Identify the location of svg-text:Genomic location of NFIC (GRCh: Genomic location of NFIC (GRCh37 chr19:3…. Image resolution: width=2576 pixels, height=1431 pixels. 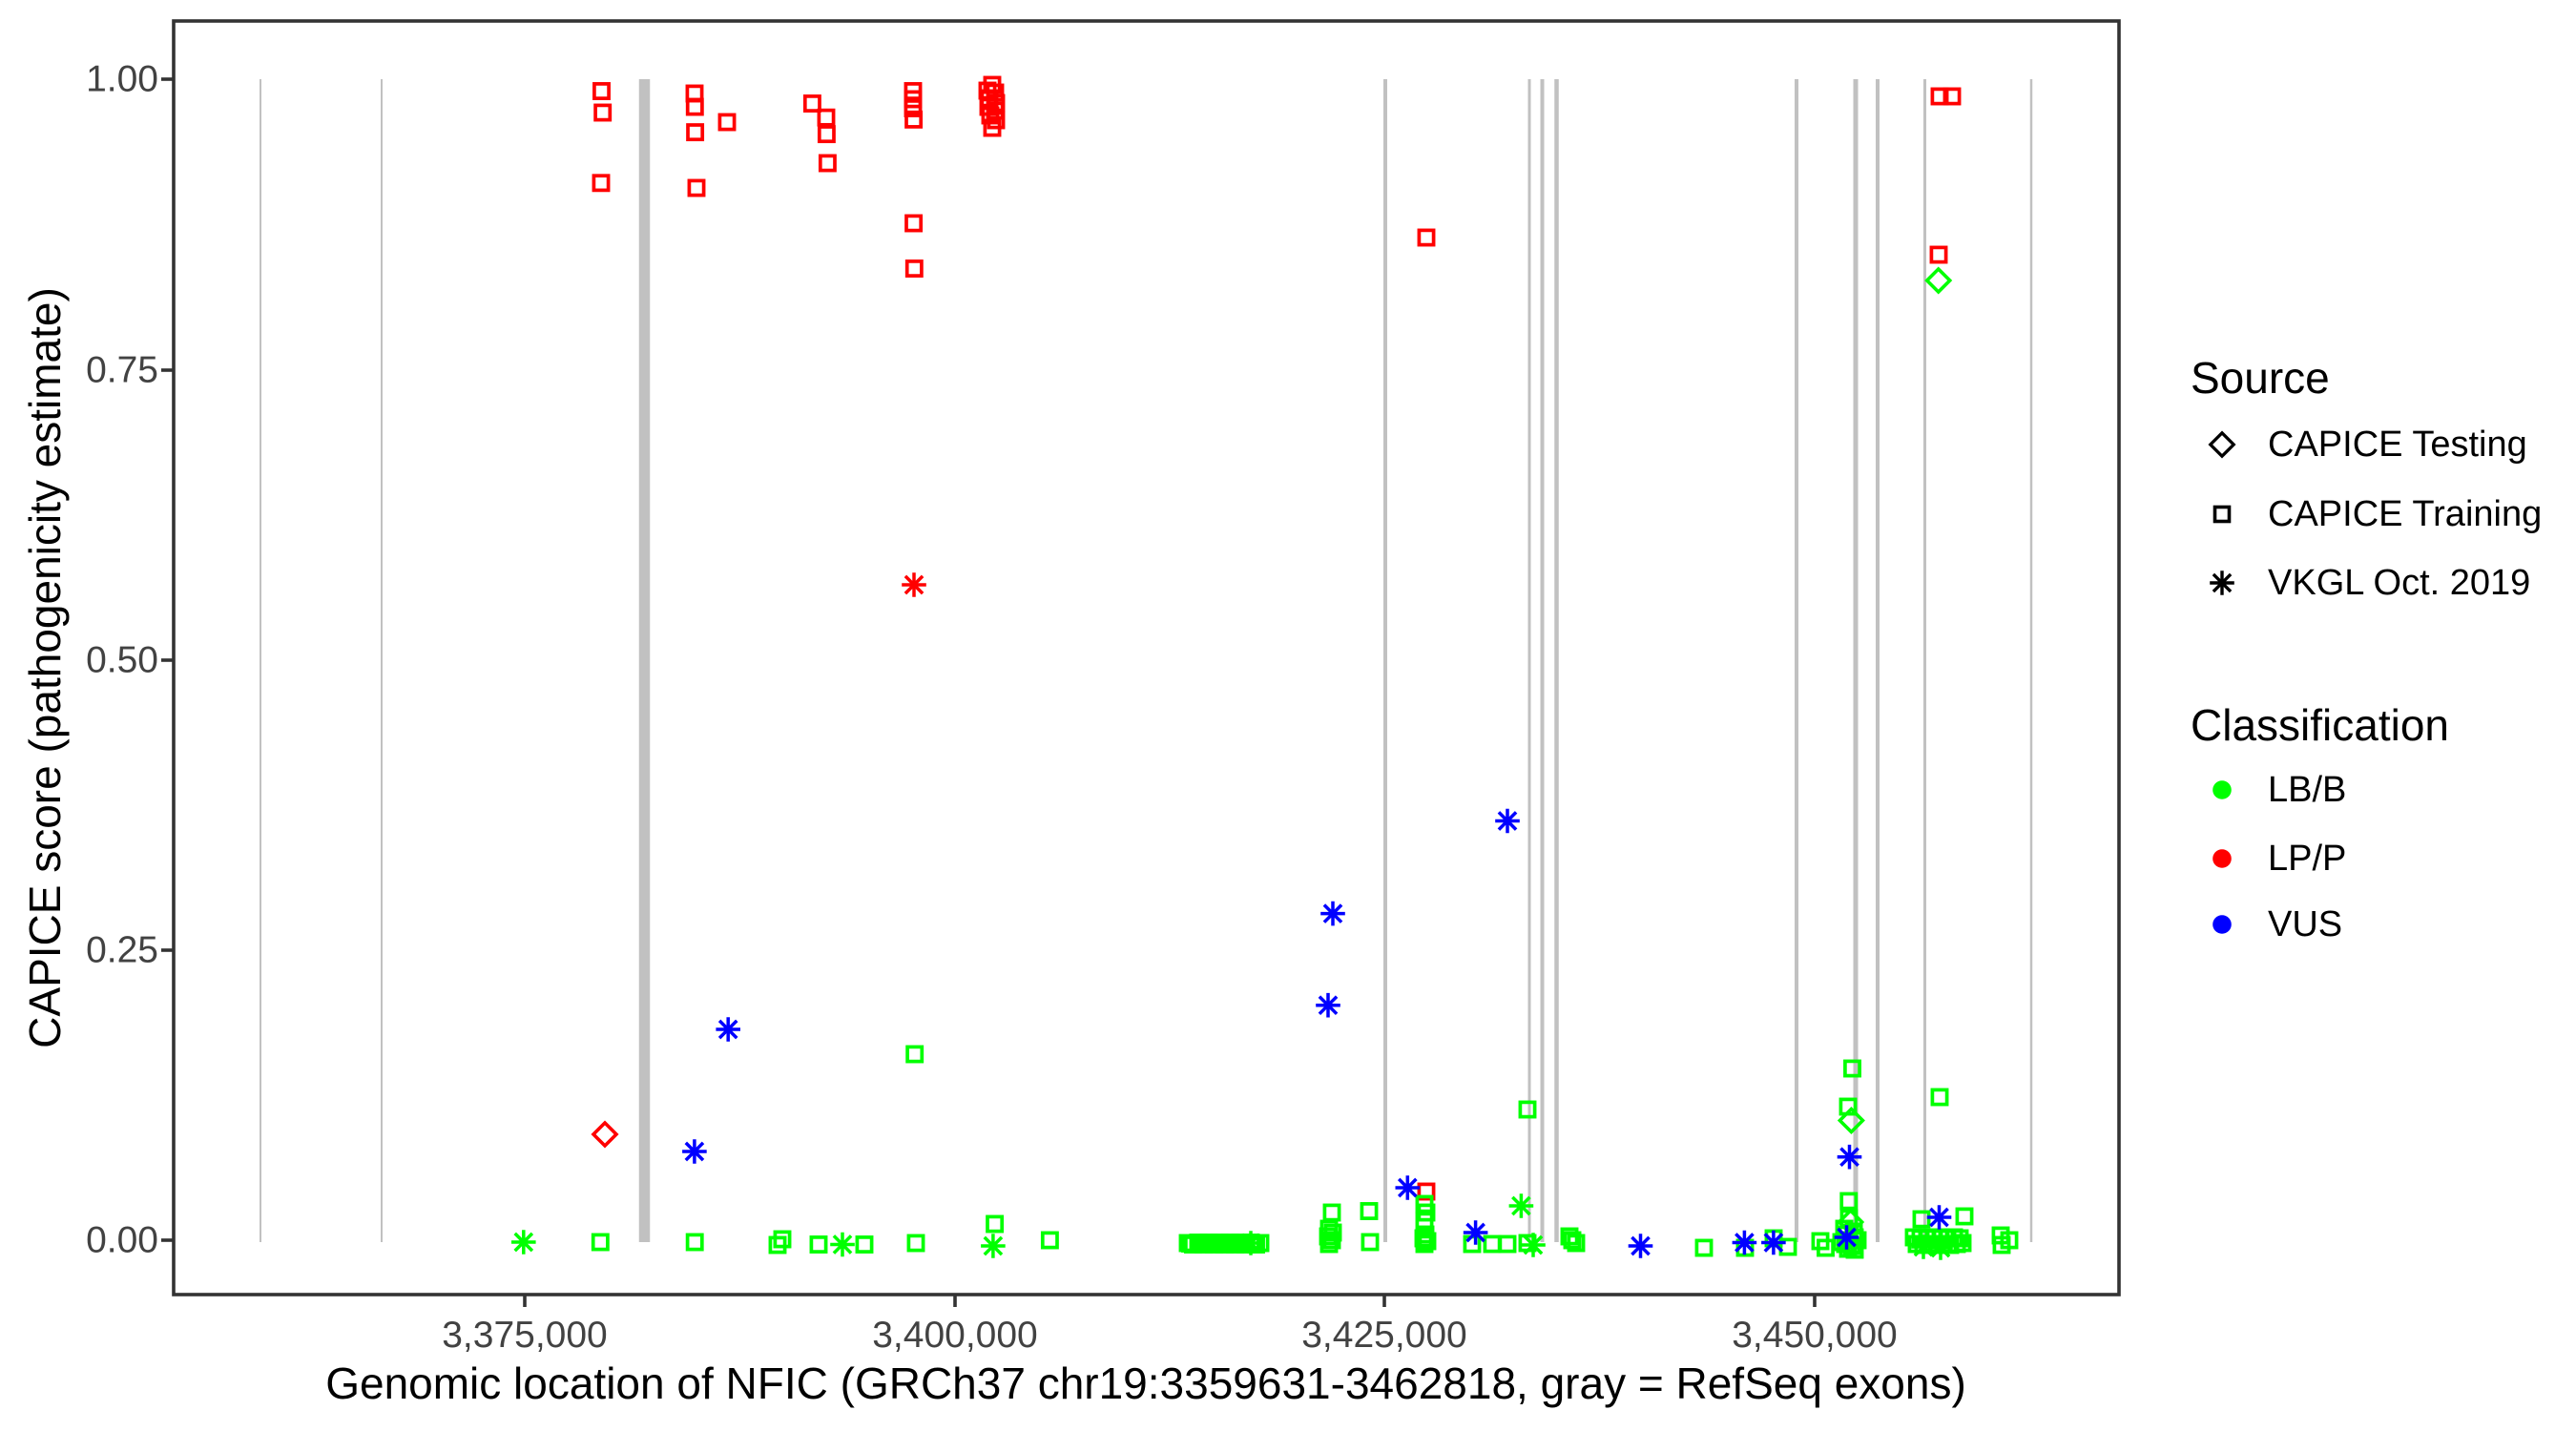
(1145, 1383).